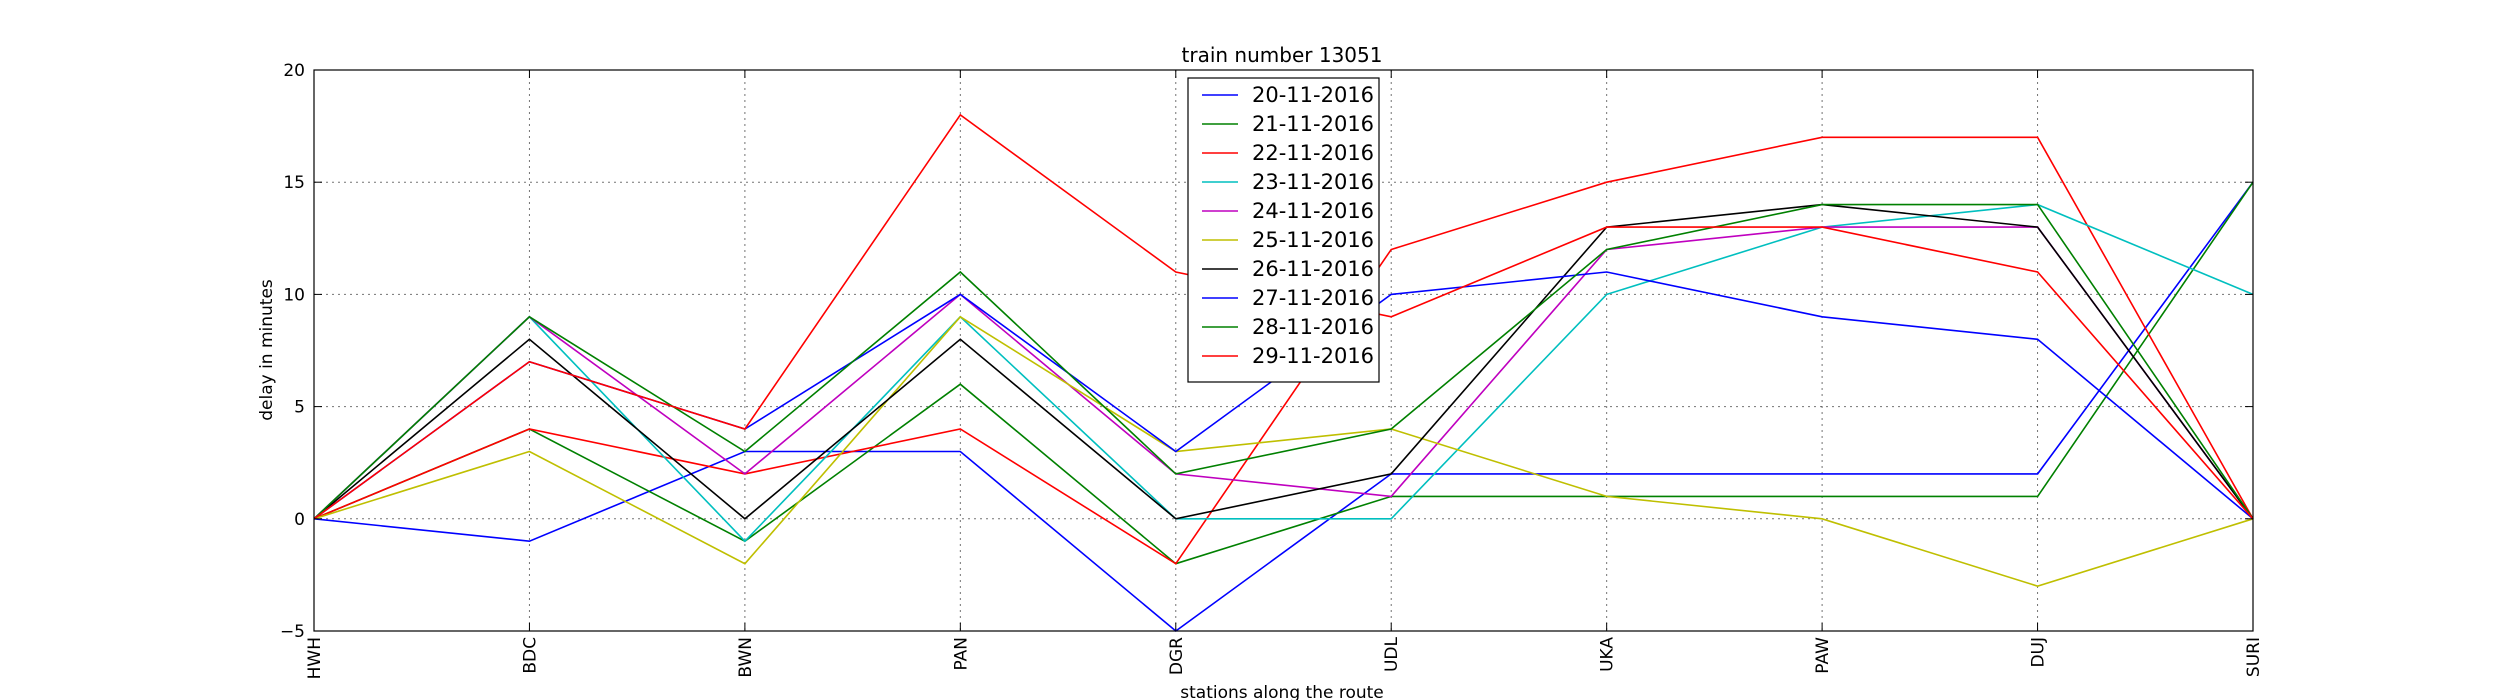 Image resolution: width=2500 pixels, height=700 pixels. Describe the element at coordinates (1313, 356) in the screenshot. I see `legend-label: 29-11-2016` at that location.